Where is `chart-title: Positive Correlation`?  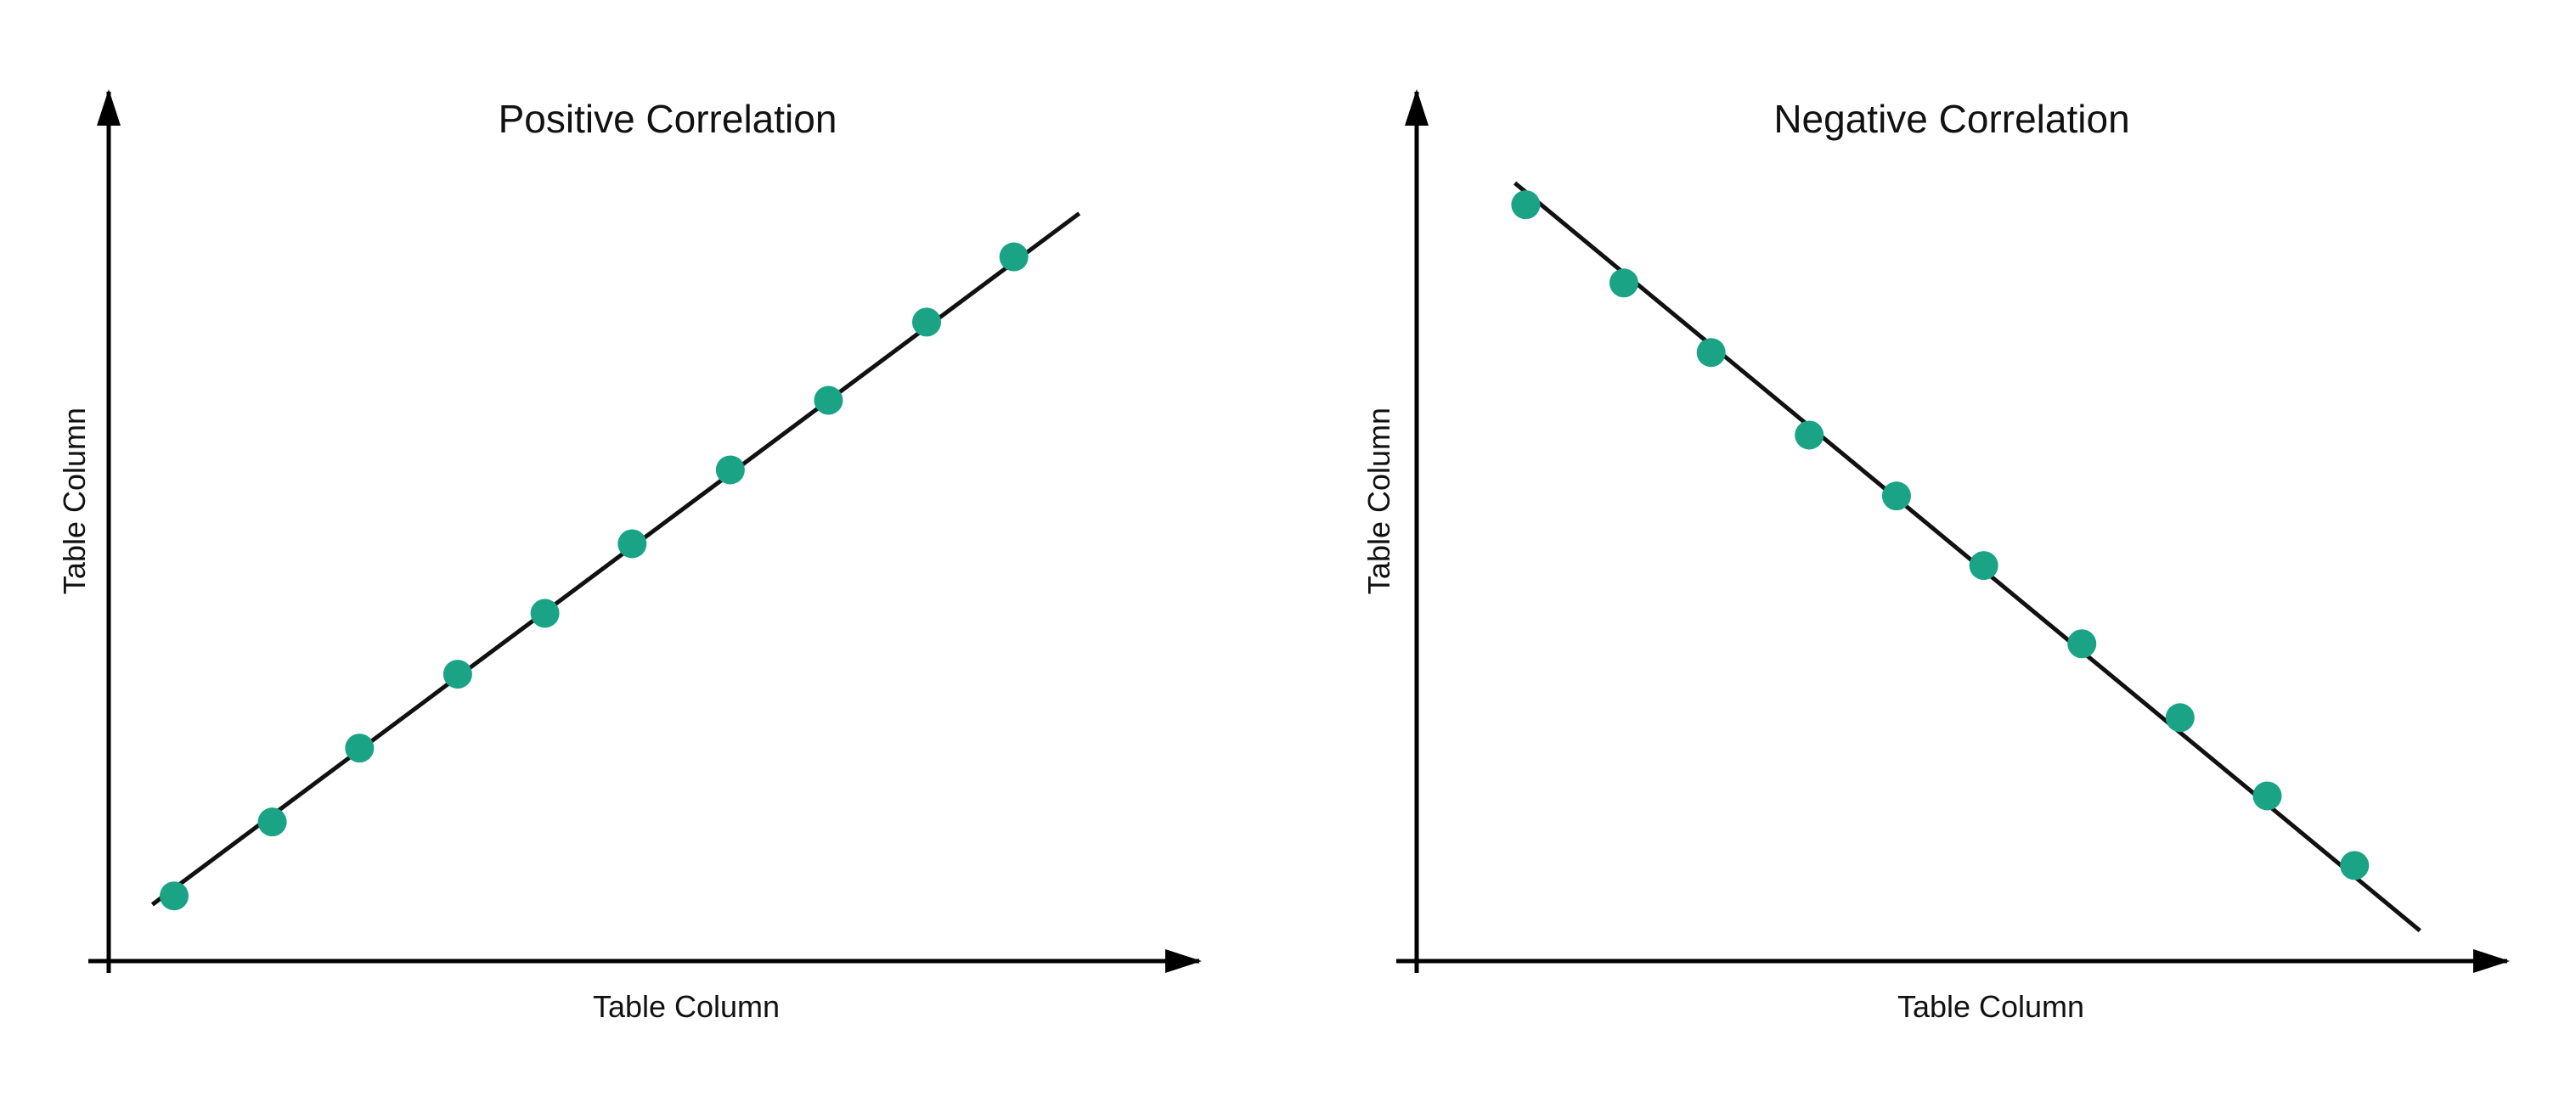 chart-title: Positive Correlation is located at coordinates (668, 119).